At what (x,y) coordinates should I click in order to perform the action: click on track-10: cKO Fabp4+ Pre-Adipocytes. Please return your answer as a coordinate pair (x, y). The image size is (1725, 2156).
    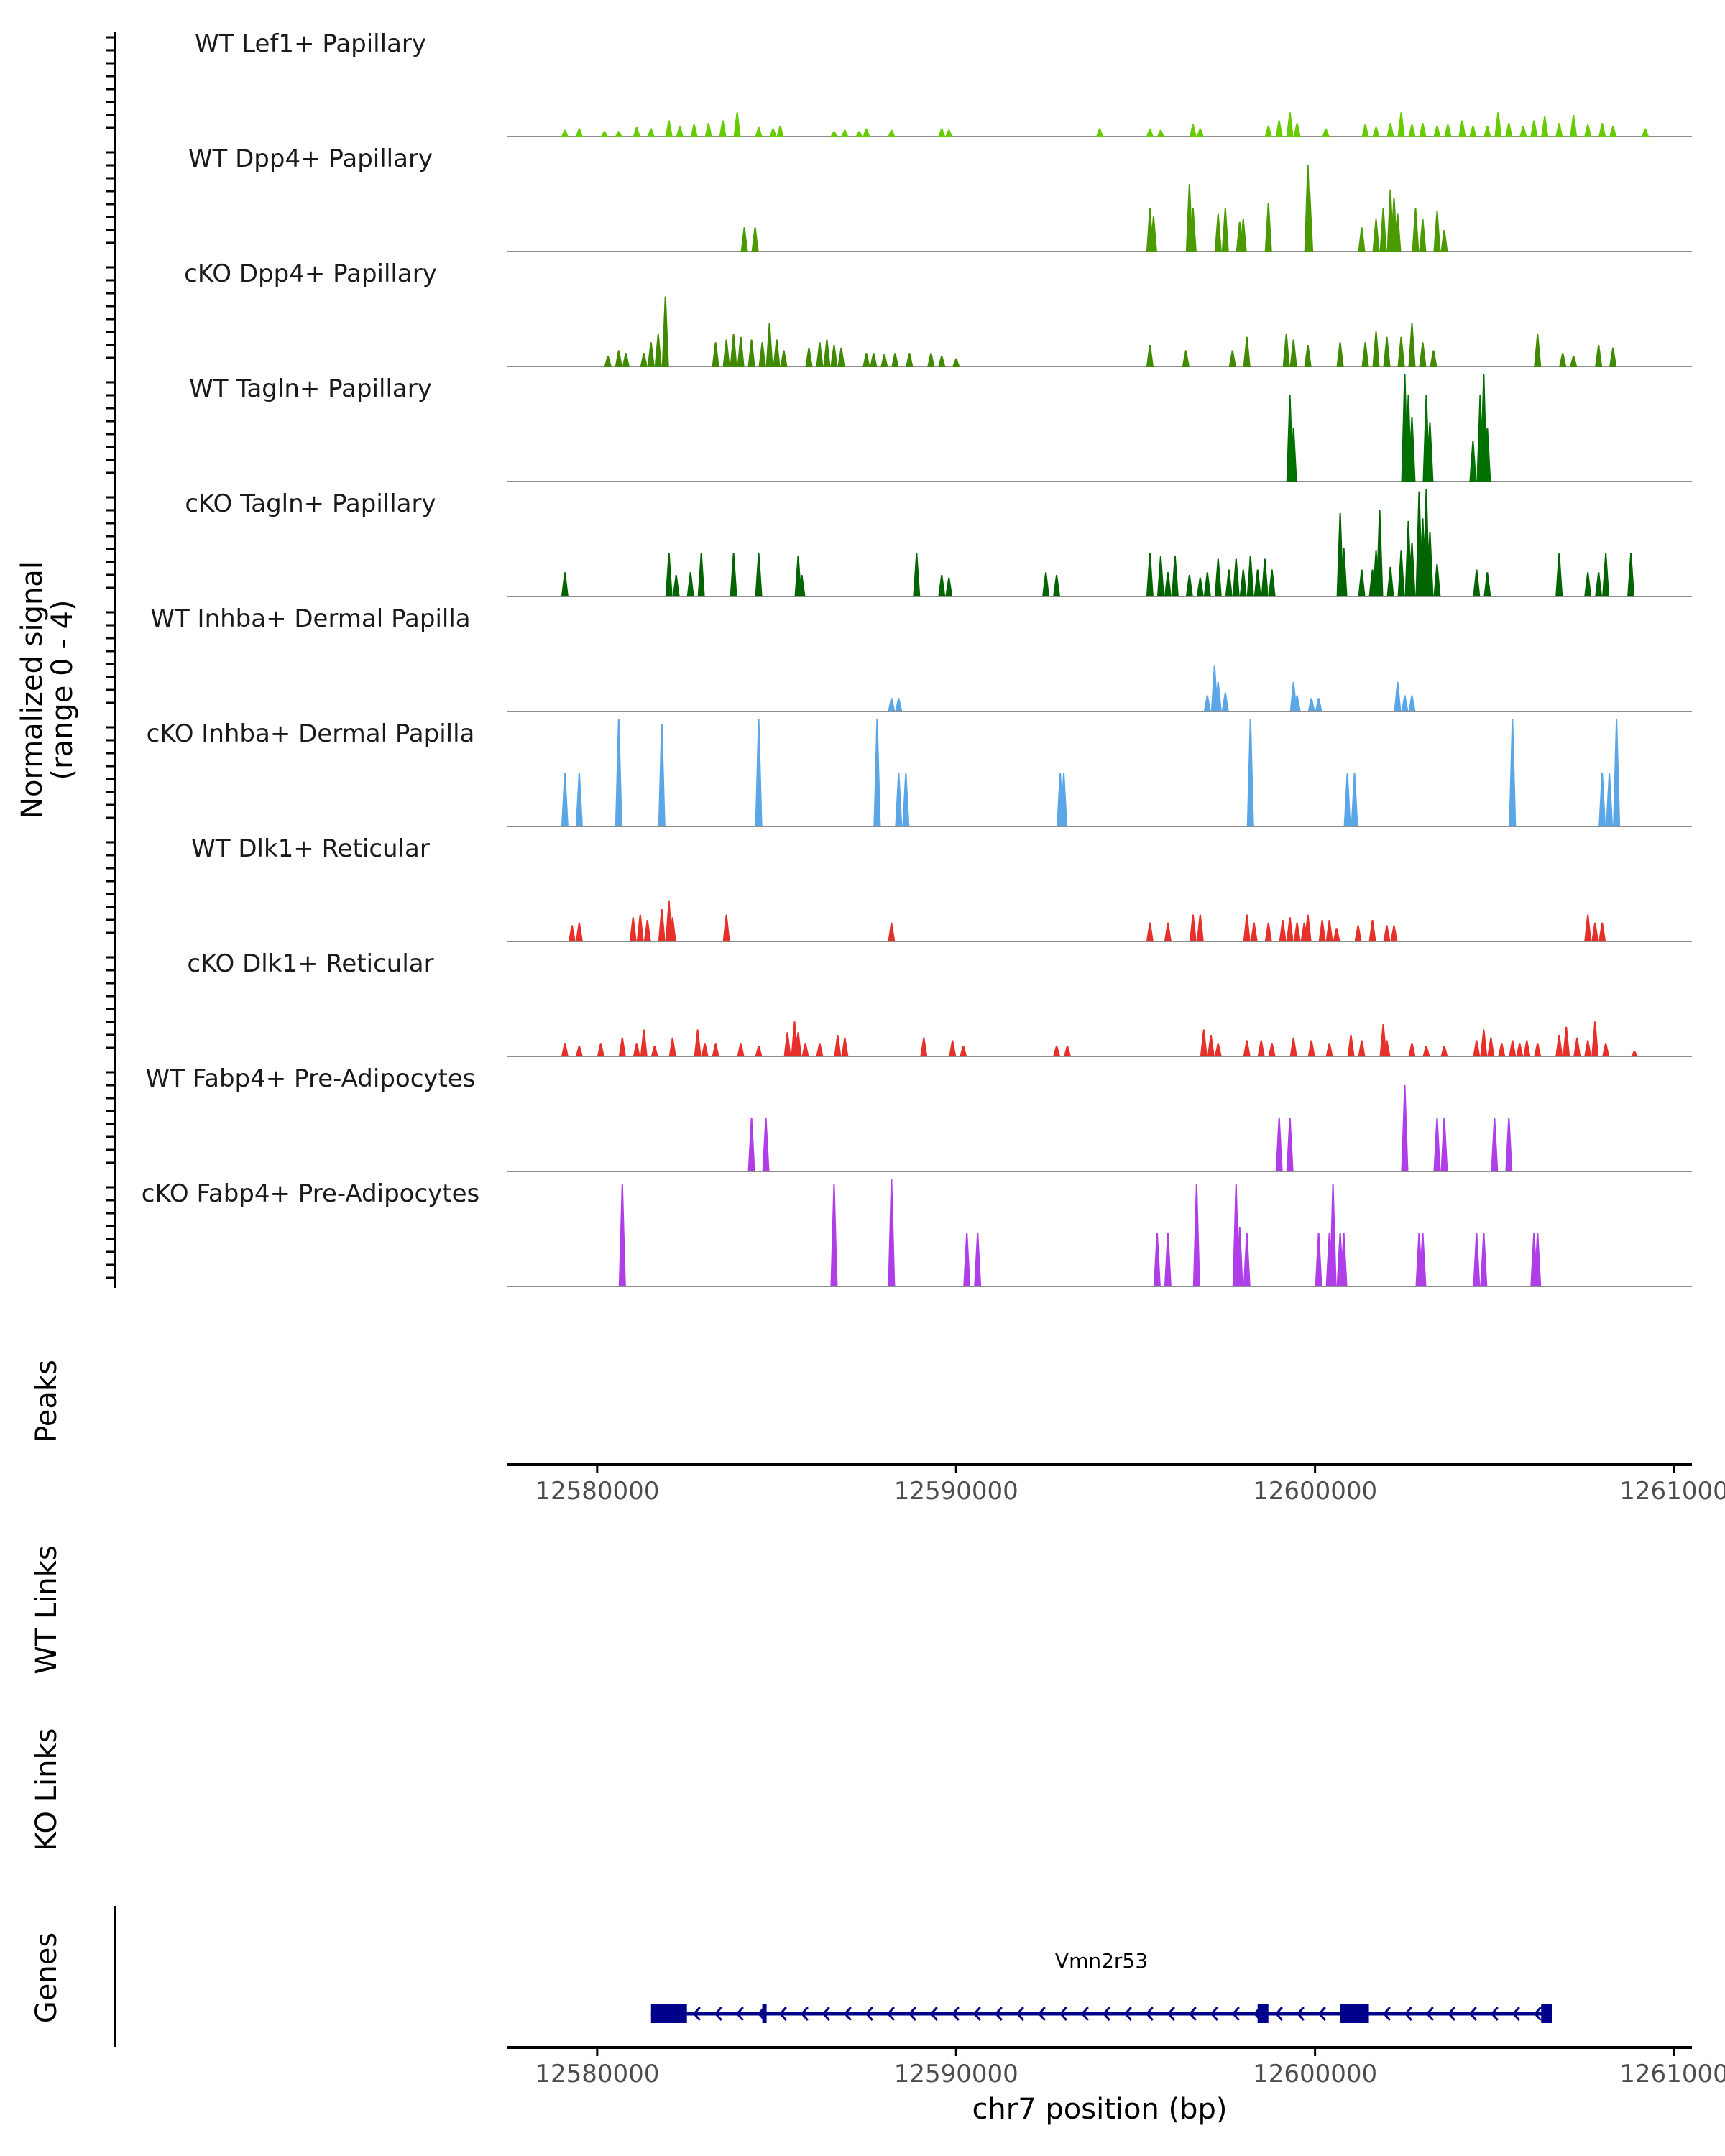
    Looking at the image, I should click on (917, 1233).